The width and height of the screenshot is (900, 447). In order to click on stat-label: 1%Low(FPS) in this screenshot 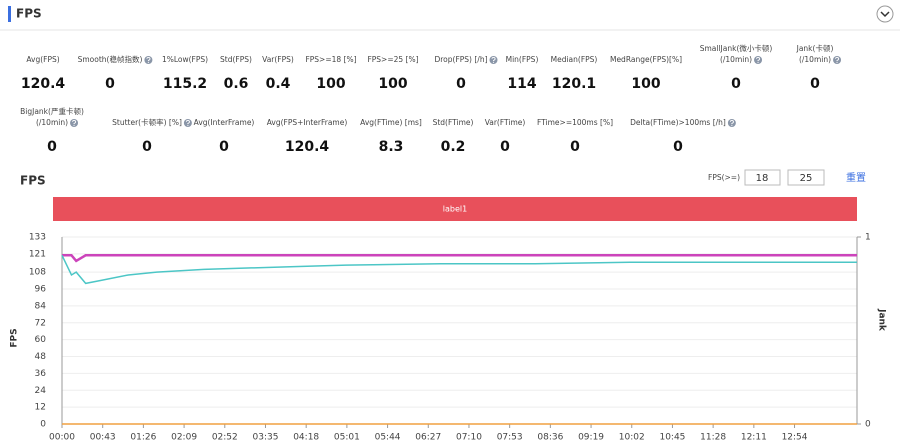, I will do `click(185, 59)`.